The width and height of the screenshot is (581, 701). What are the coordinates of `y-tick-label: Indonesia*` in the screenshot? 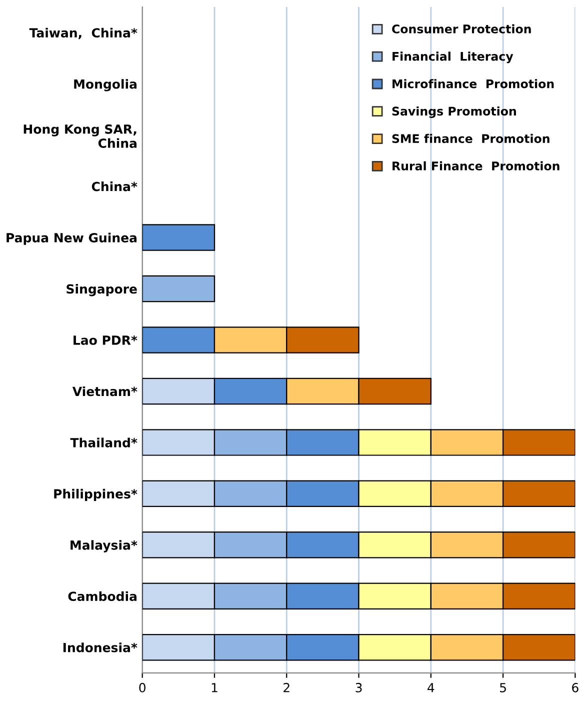 It's located at (100, 647).